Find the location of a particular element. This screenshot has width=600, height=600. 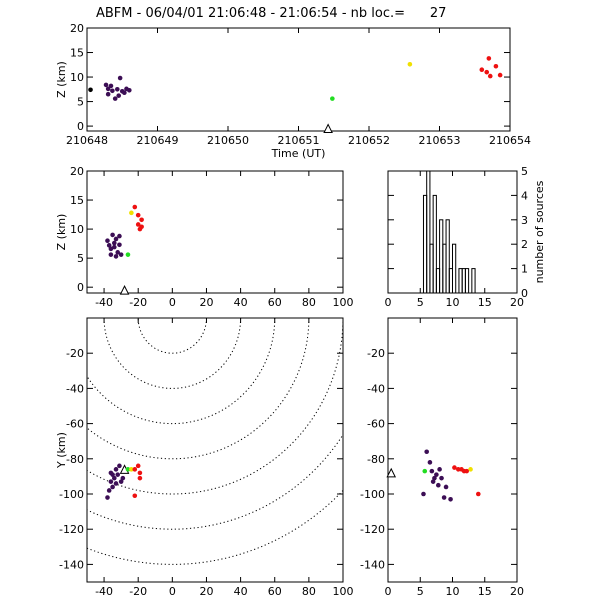

y-tick-label: 3 is located at coordinates (524, 220).